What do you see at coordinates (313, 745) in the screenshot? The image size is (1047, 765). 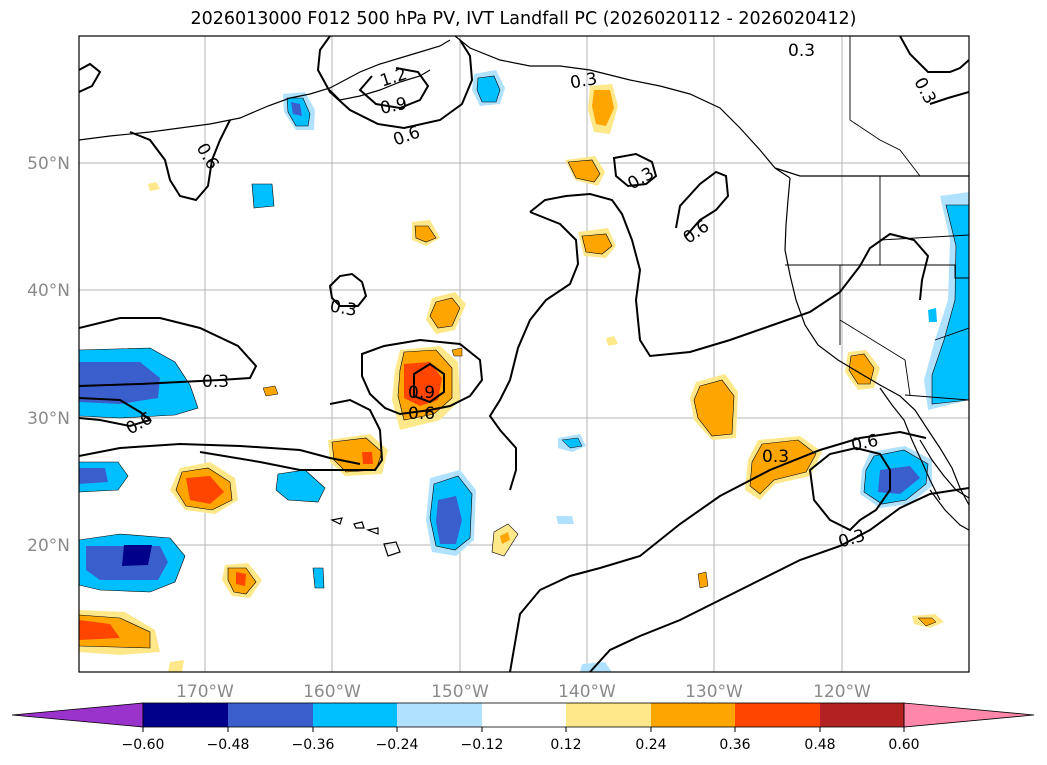 I see `colorbar-tick-label: −0.36` at bounding box center [313, 745].